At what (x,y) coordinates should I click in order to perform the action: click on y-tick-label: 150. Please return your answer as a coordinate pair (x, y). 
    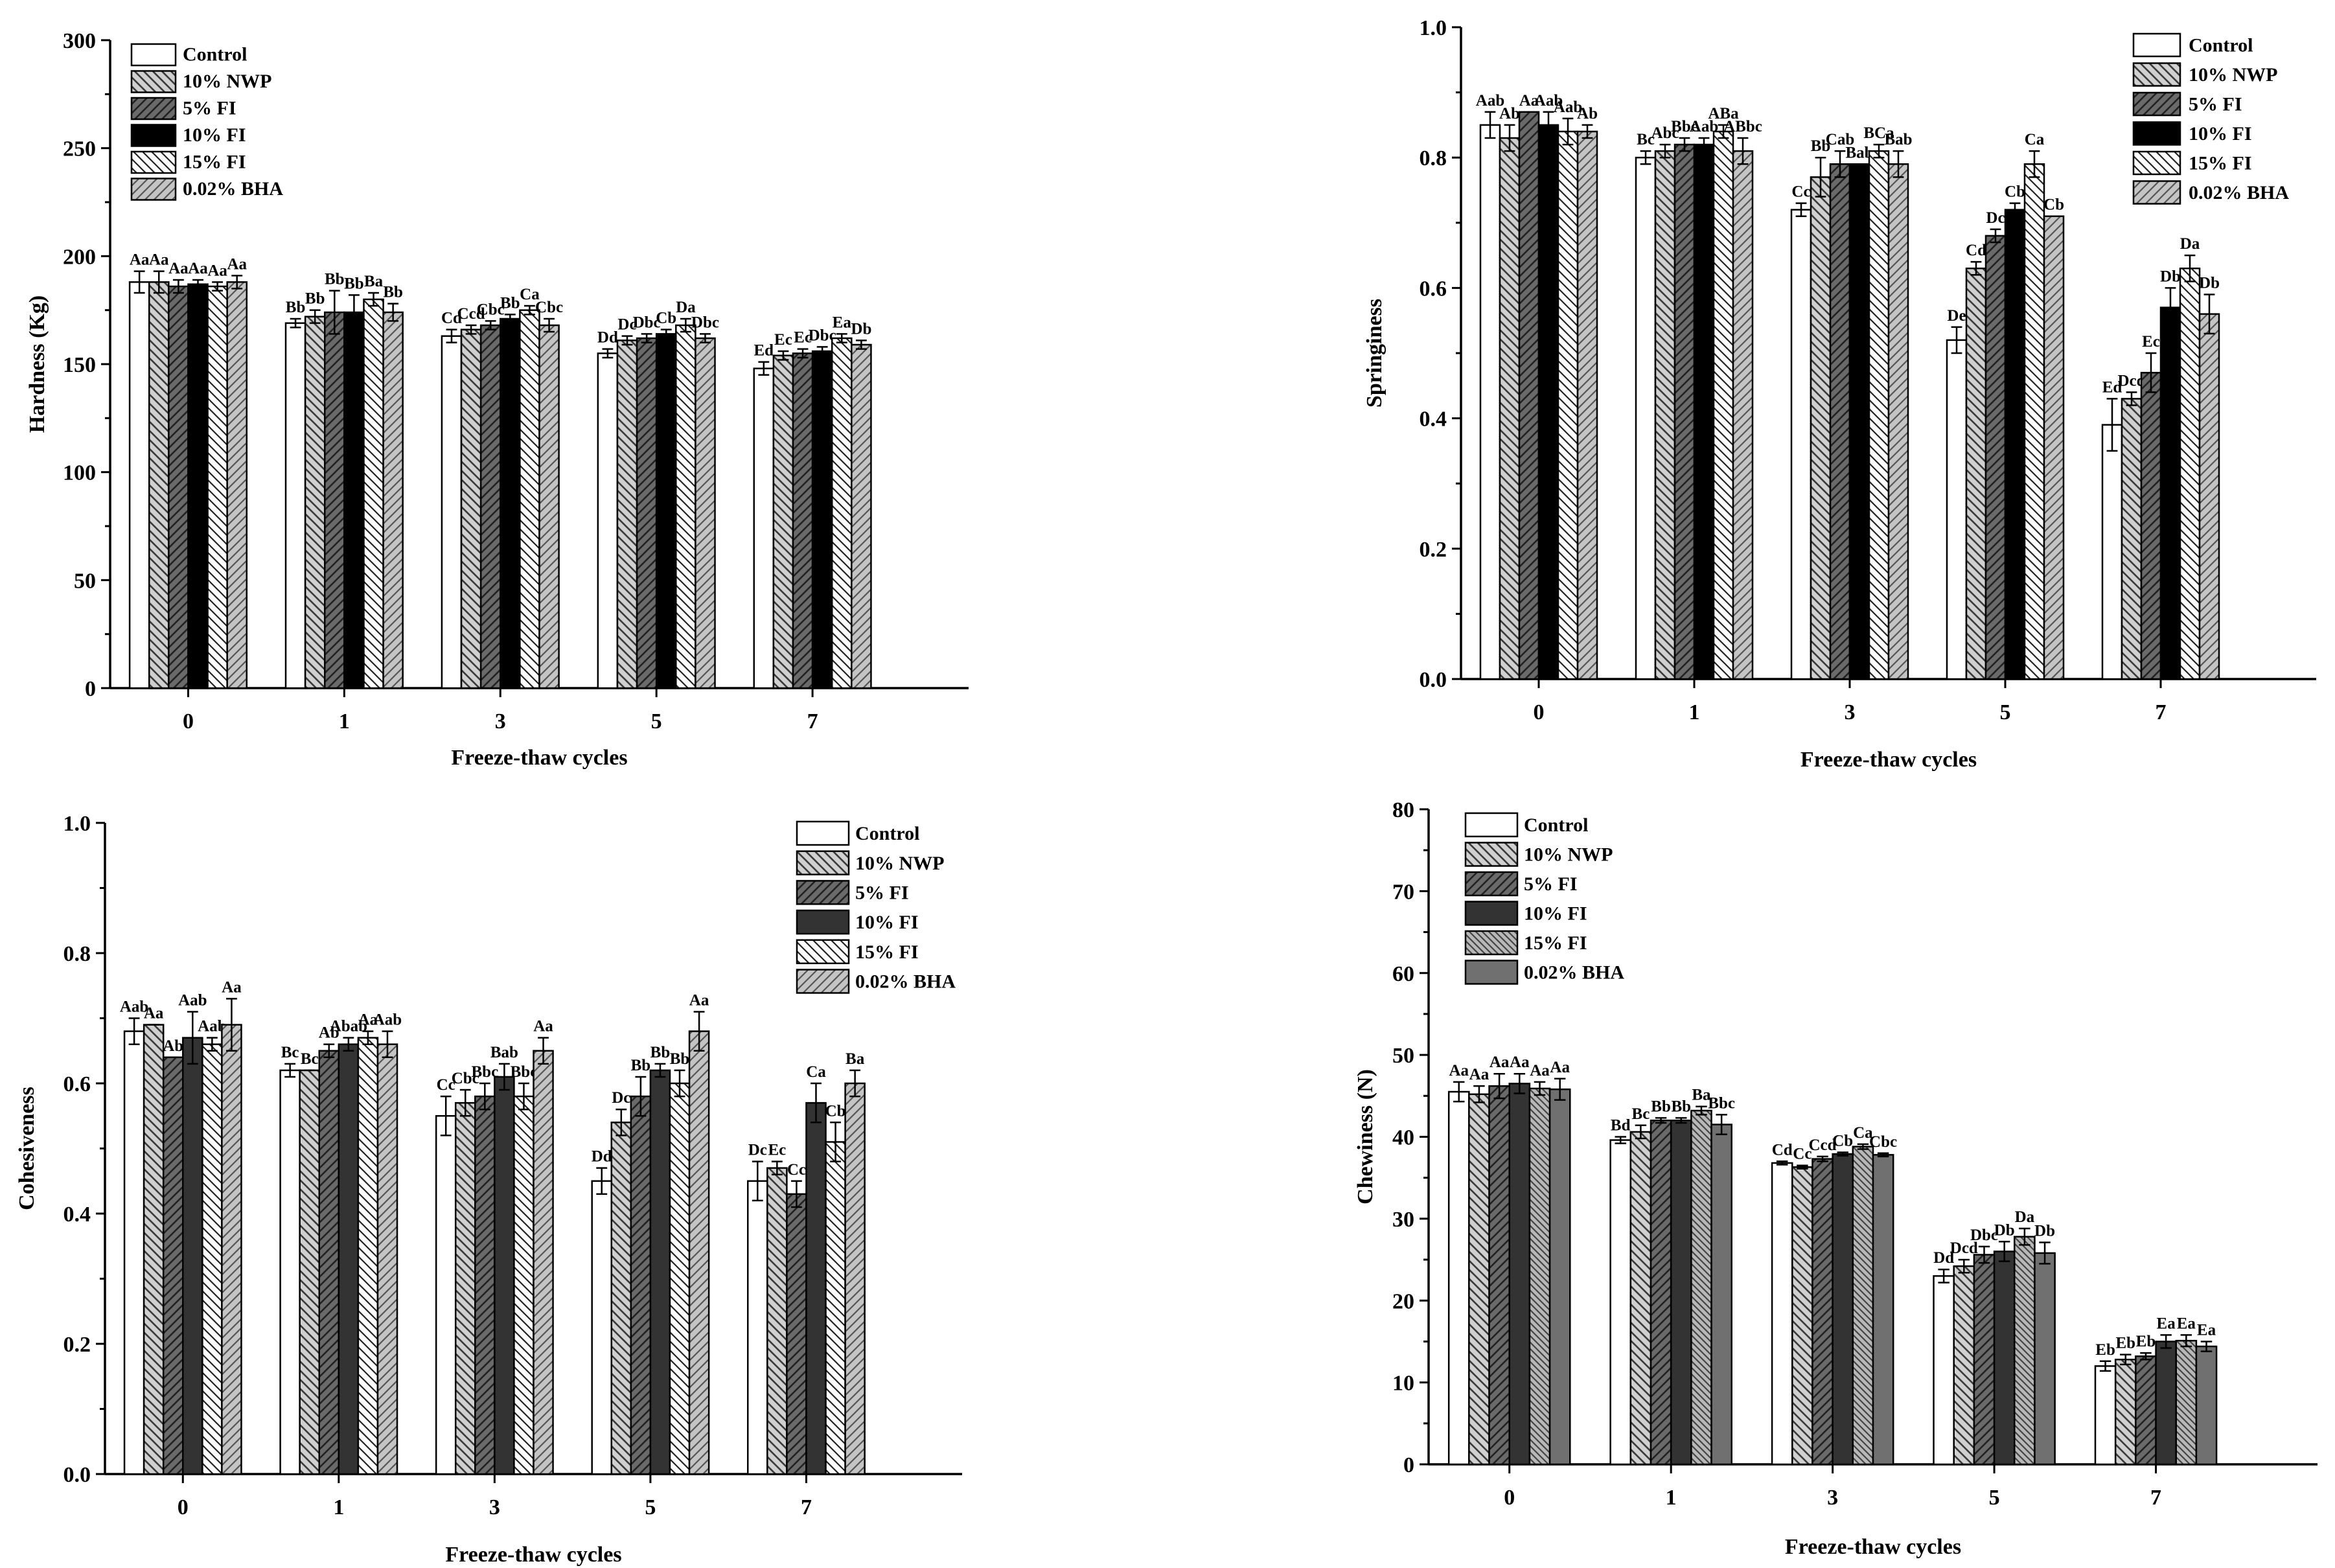
    Looking at the image, I should click on (80, 365).